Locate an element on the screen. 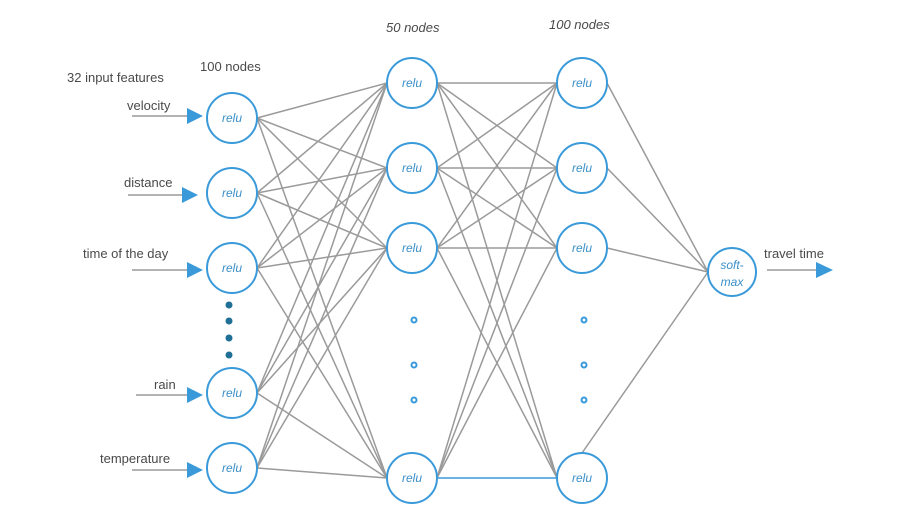  layer2-node-3-label: relu is located at coordinates (412, 478).